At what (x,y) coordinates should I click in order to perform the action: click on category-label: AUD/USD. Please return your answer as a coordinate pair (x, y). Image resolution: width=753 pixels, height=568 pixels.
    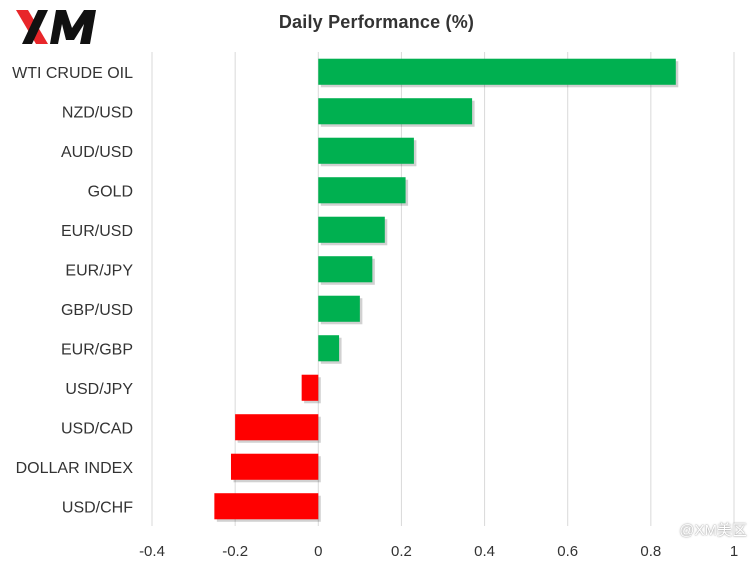
    Looking at the image, I should click on (97, 152).